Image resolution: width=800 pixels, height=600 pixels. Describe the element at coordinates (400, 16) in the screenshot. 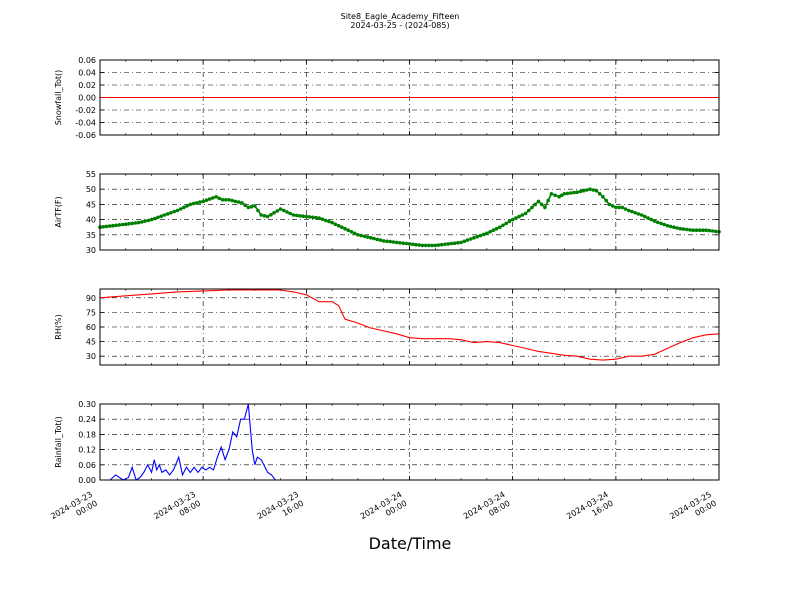

I see `chart-title: Site8_Eagle_Academy_Fifteen` at that location.